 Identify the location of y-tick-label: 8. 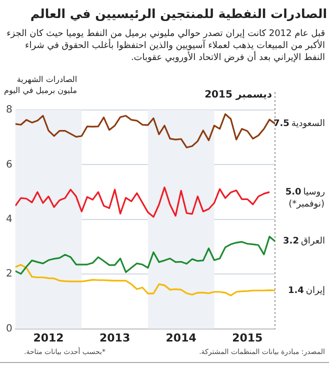
(9, 110).